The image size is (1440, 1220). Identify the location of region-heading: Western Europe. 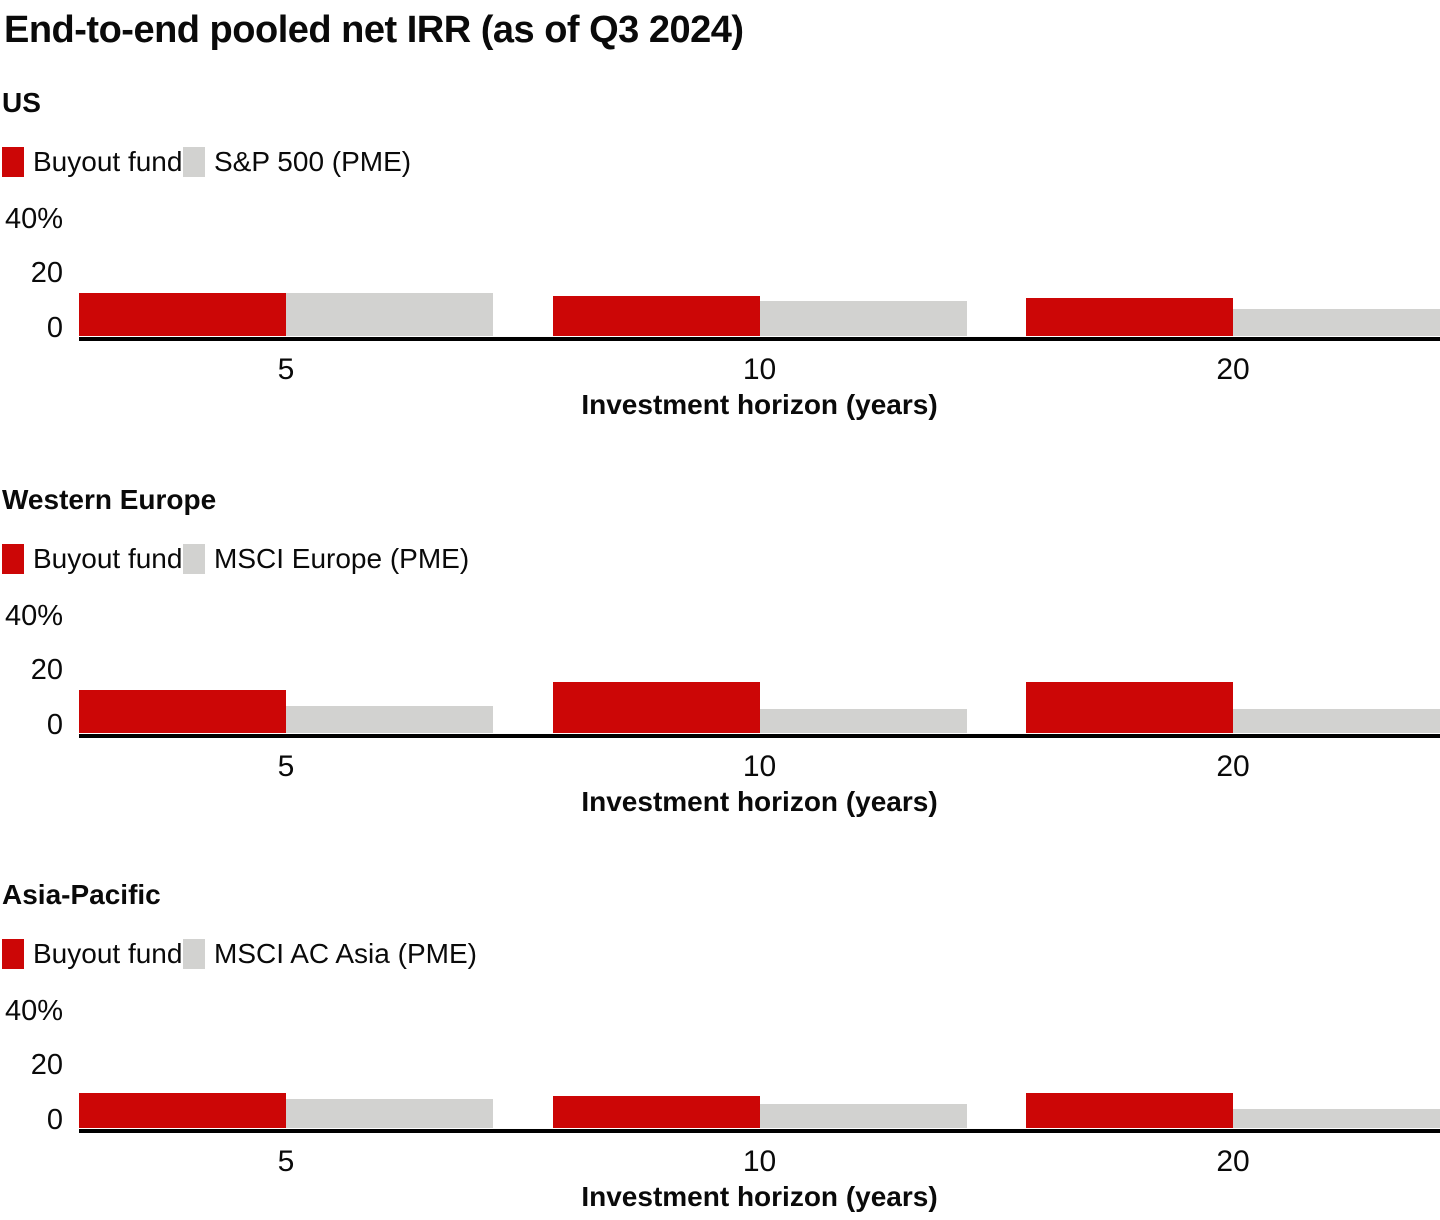
(109, 499).